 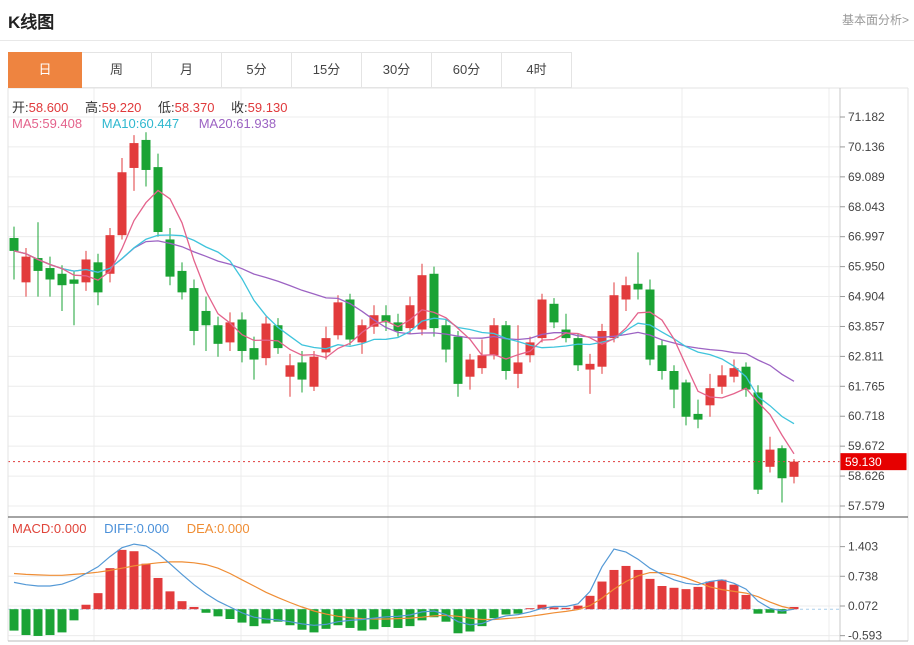 What do you see at coordinates (863, 606) in the screenshot?
I see `tick-label: 0.072` at bounding box center [863, 606].